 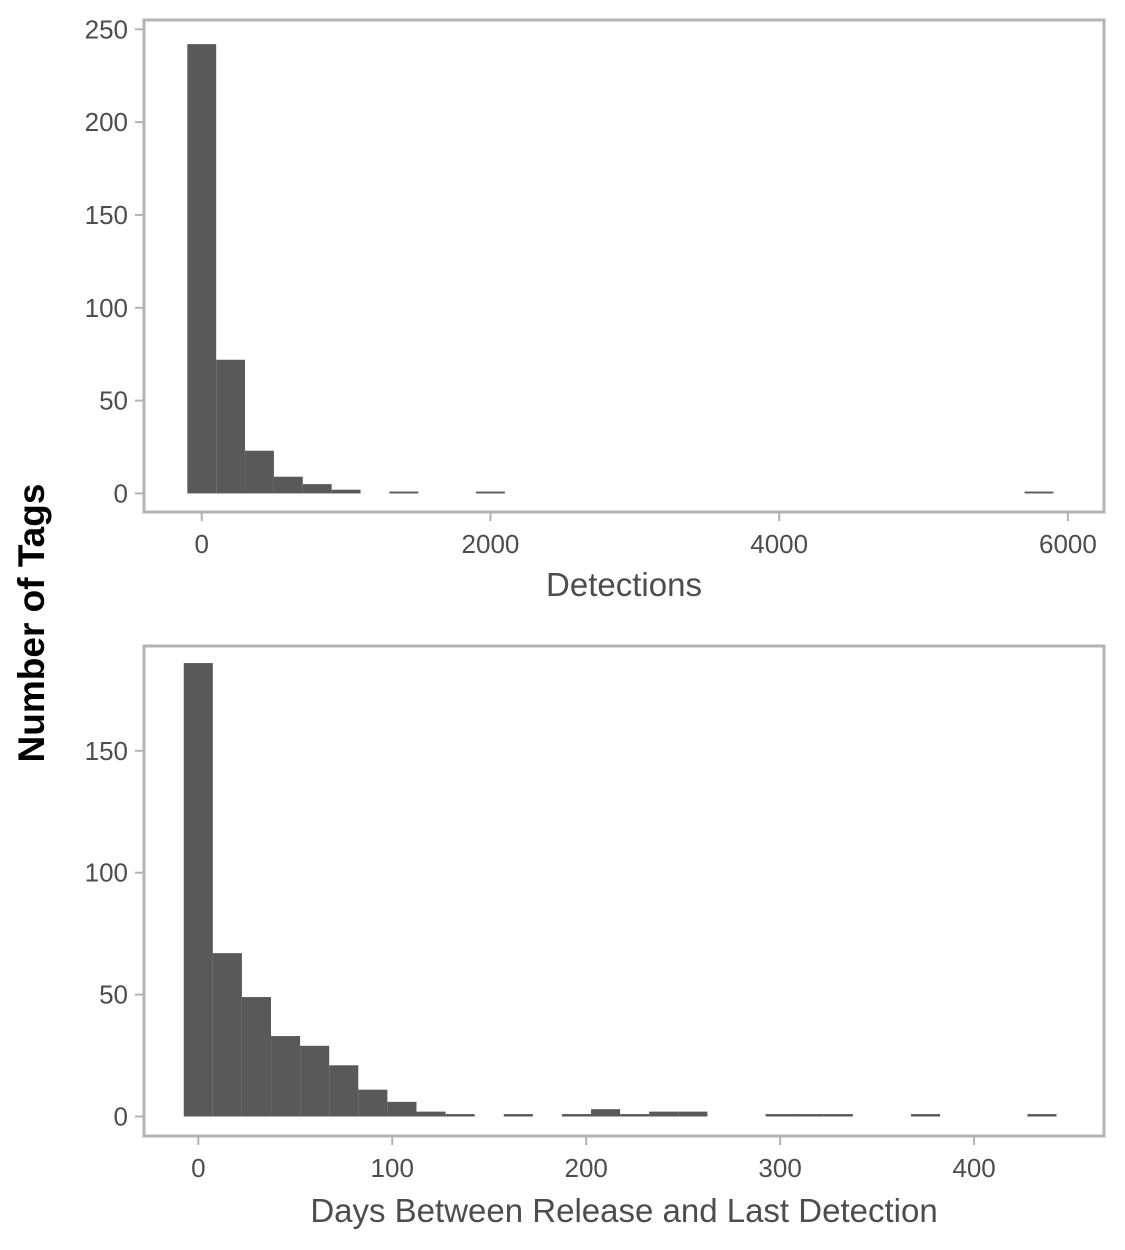 I want to click on detections-y-tick-label: 200, so click(x=106, y=122).